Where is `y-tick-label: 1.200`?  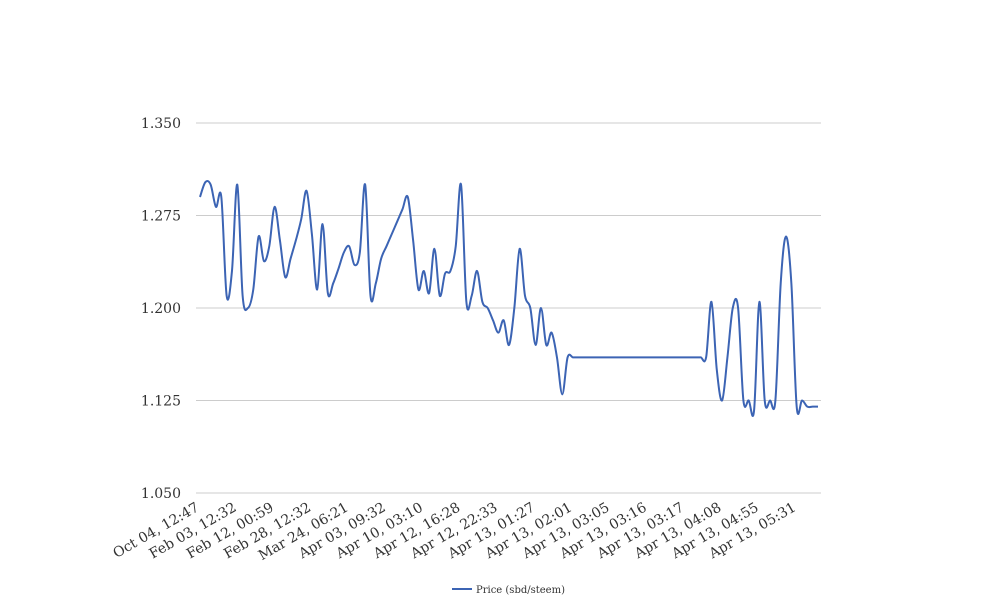 y-tick-label: 1.200 is located at coordinates (161, 309).